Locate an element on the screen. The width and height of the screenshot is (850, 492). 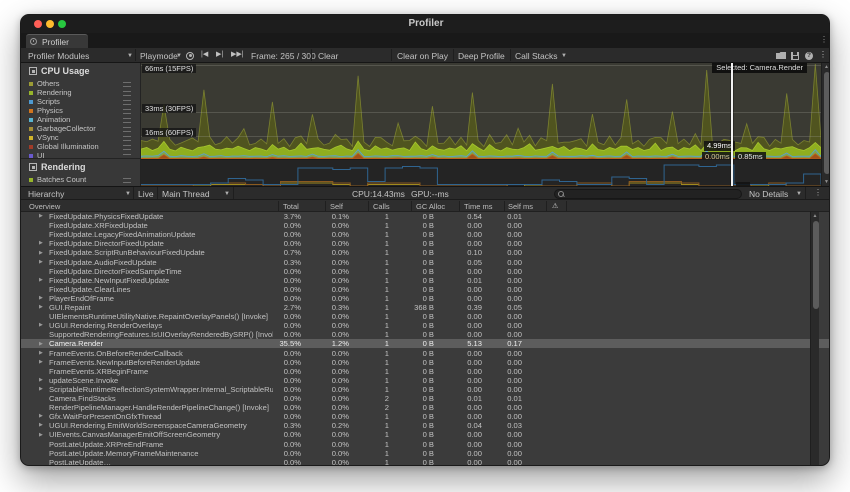
legend-item-scripts: Scripts is located at coordinates (83, 101).